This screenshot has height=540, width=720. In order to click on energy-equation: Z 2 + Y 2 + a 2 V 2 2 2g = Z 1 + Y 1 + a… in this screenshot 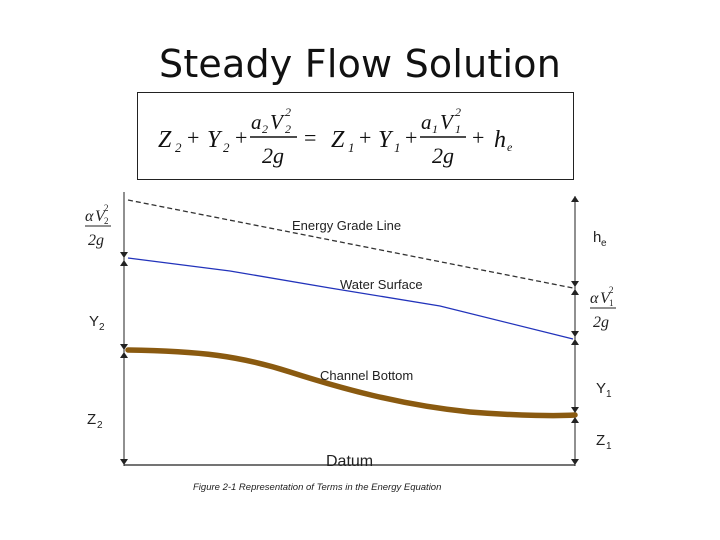, I will do `click(335, 136)`.